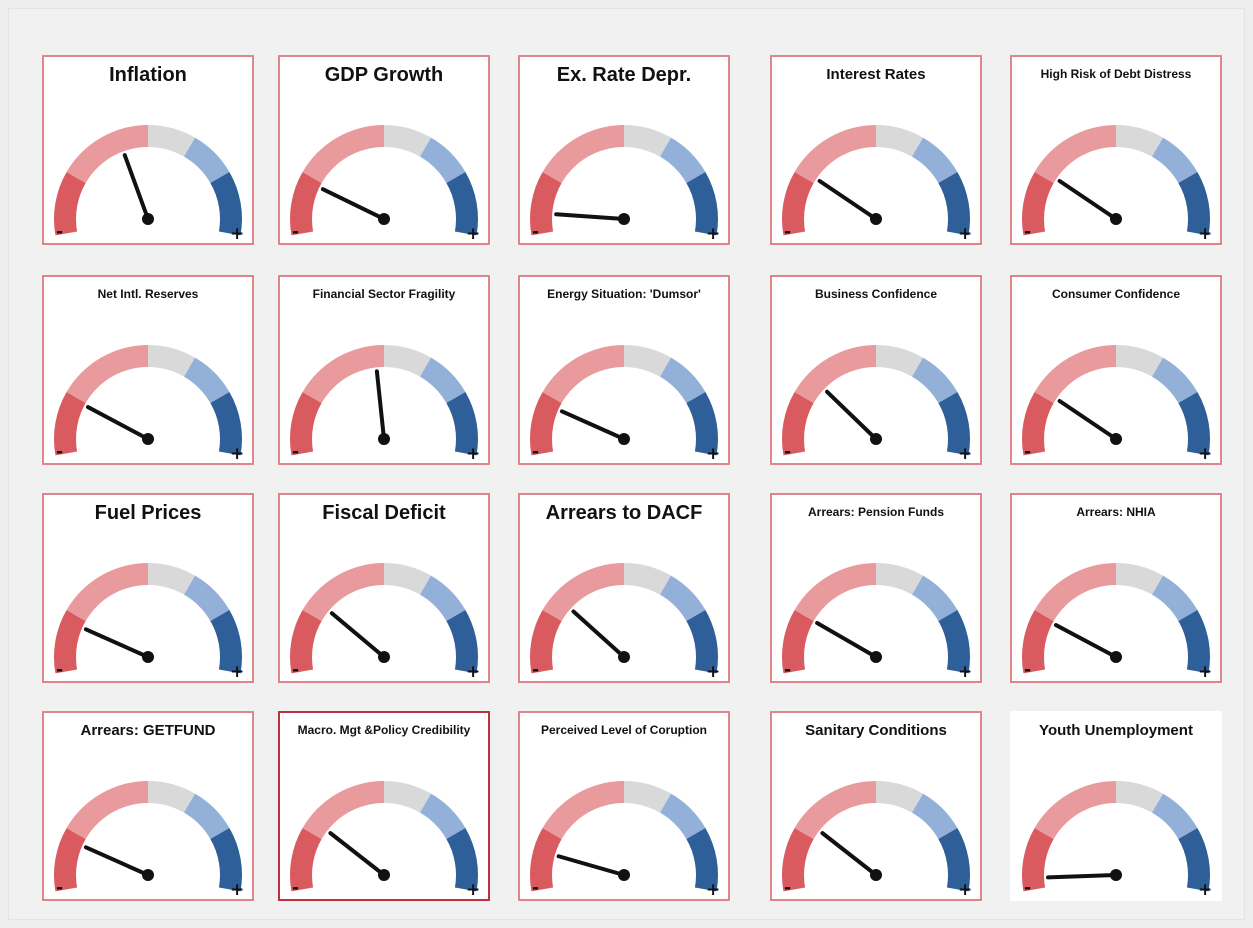 The image size is (1253, 928). Describe the element at coordinates (624, 513) in the screenshot. I see `gauge-title: Arrears to DACF` at that location.